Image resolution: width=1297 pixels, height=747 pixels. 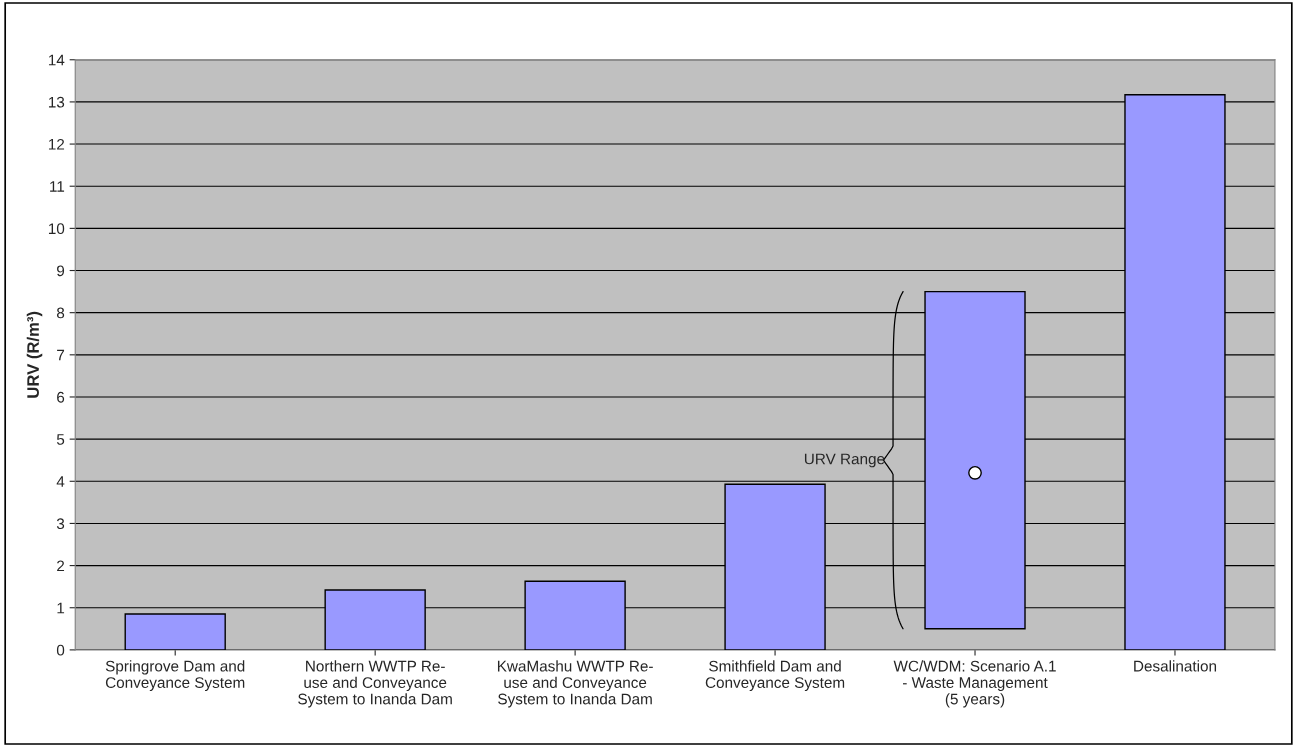 What do you see at coordinates (61, 608) in the screenshot?
I see `y-tick-label: 1` at bounding box center [61, 608].